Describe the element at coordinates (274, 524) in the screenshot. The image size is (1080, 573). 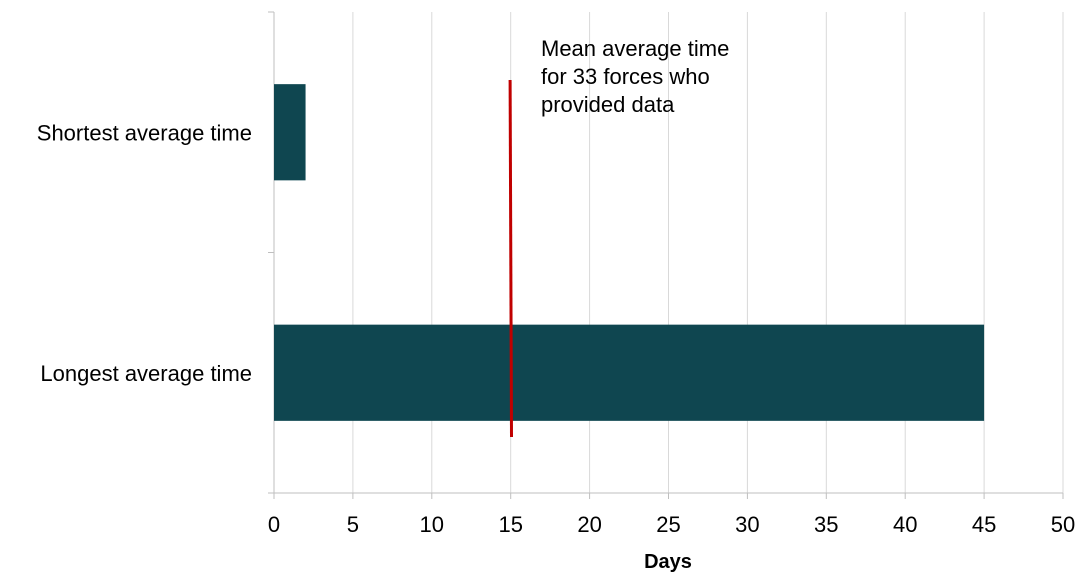
I see `x-tick-label: 0` at that location.